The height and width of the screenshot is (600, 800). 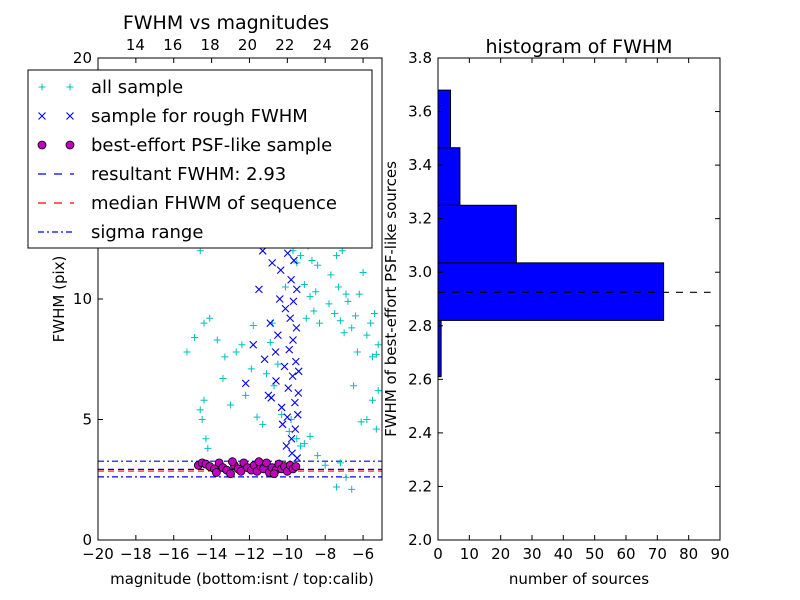 What do you see at coordinates (210, 45) in the screenshot?
I see `top-axis-tick-label: 18` at bounding box center [210, 45].